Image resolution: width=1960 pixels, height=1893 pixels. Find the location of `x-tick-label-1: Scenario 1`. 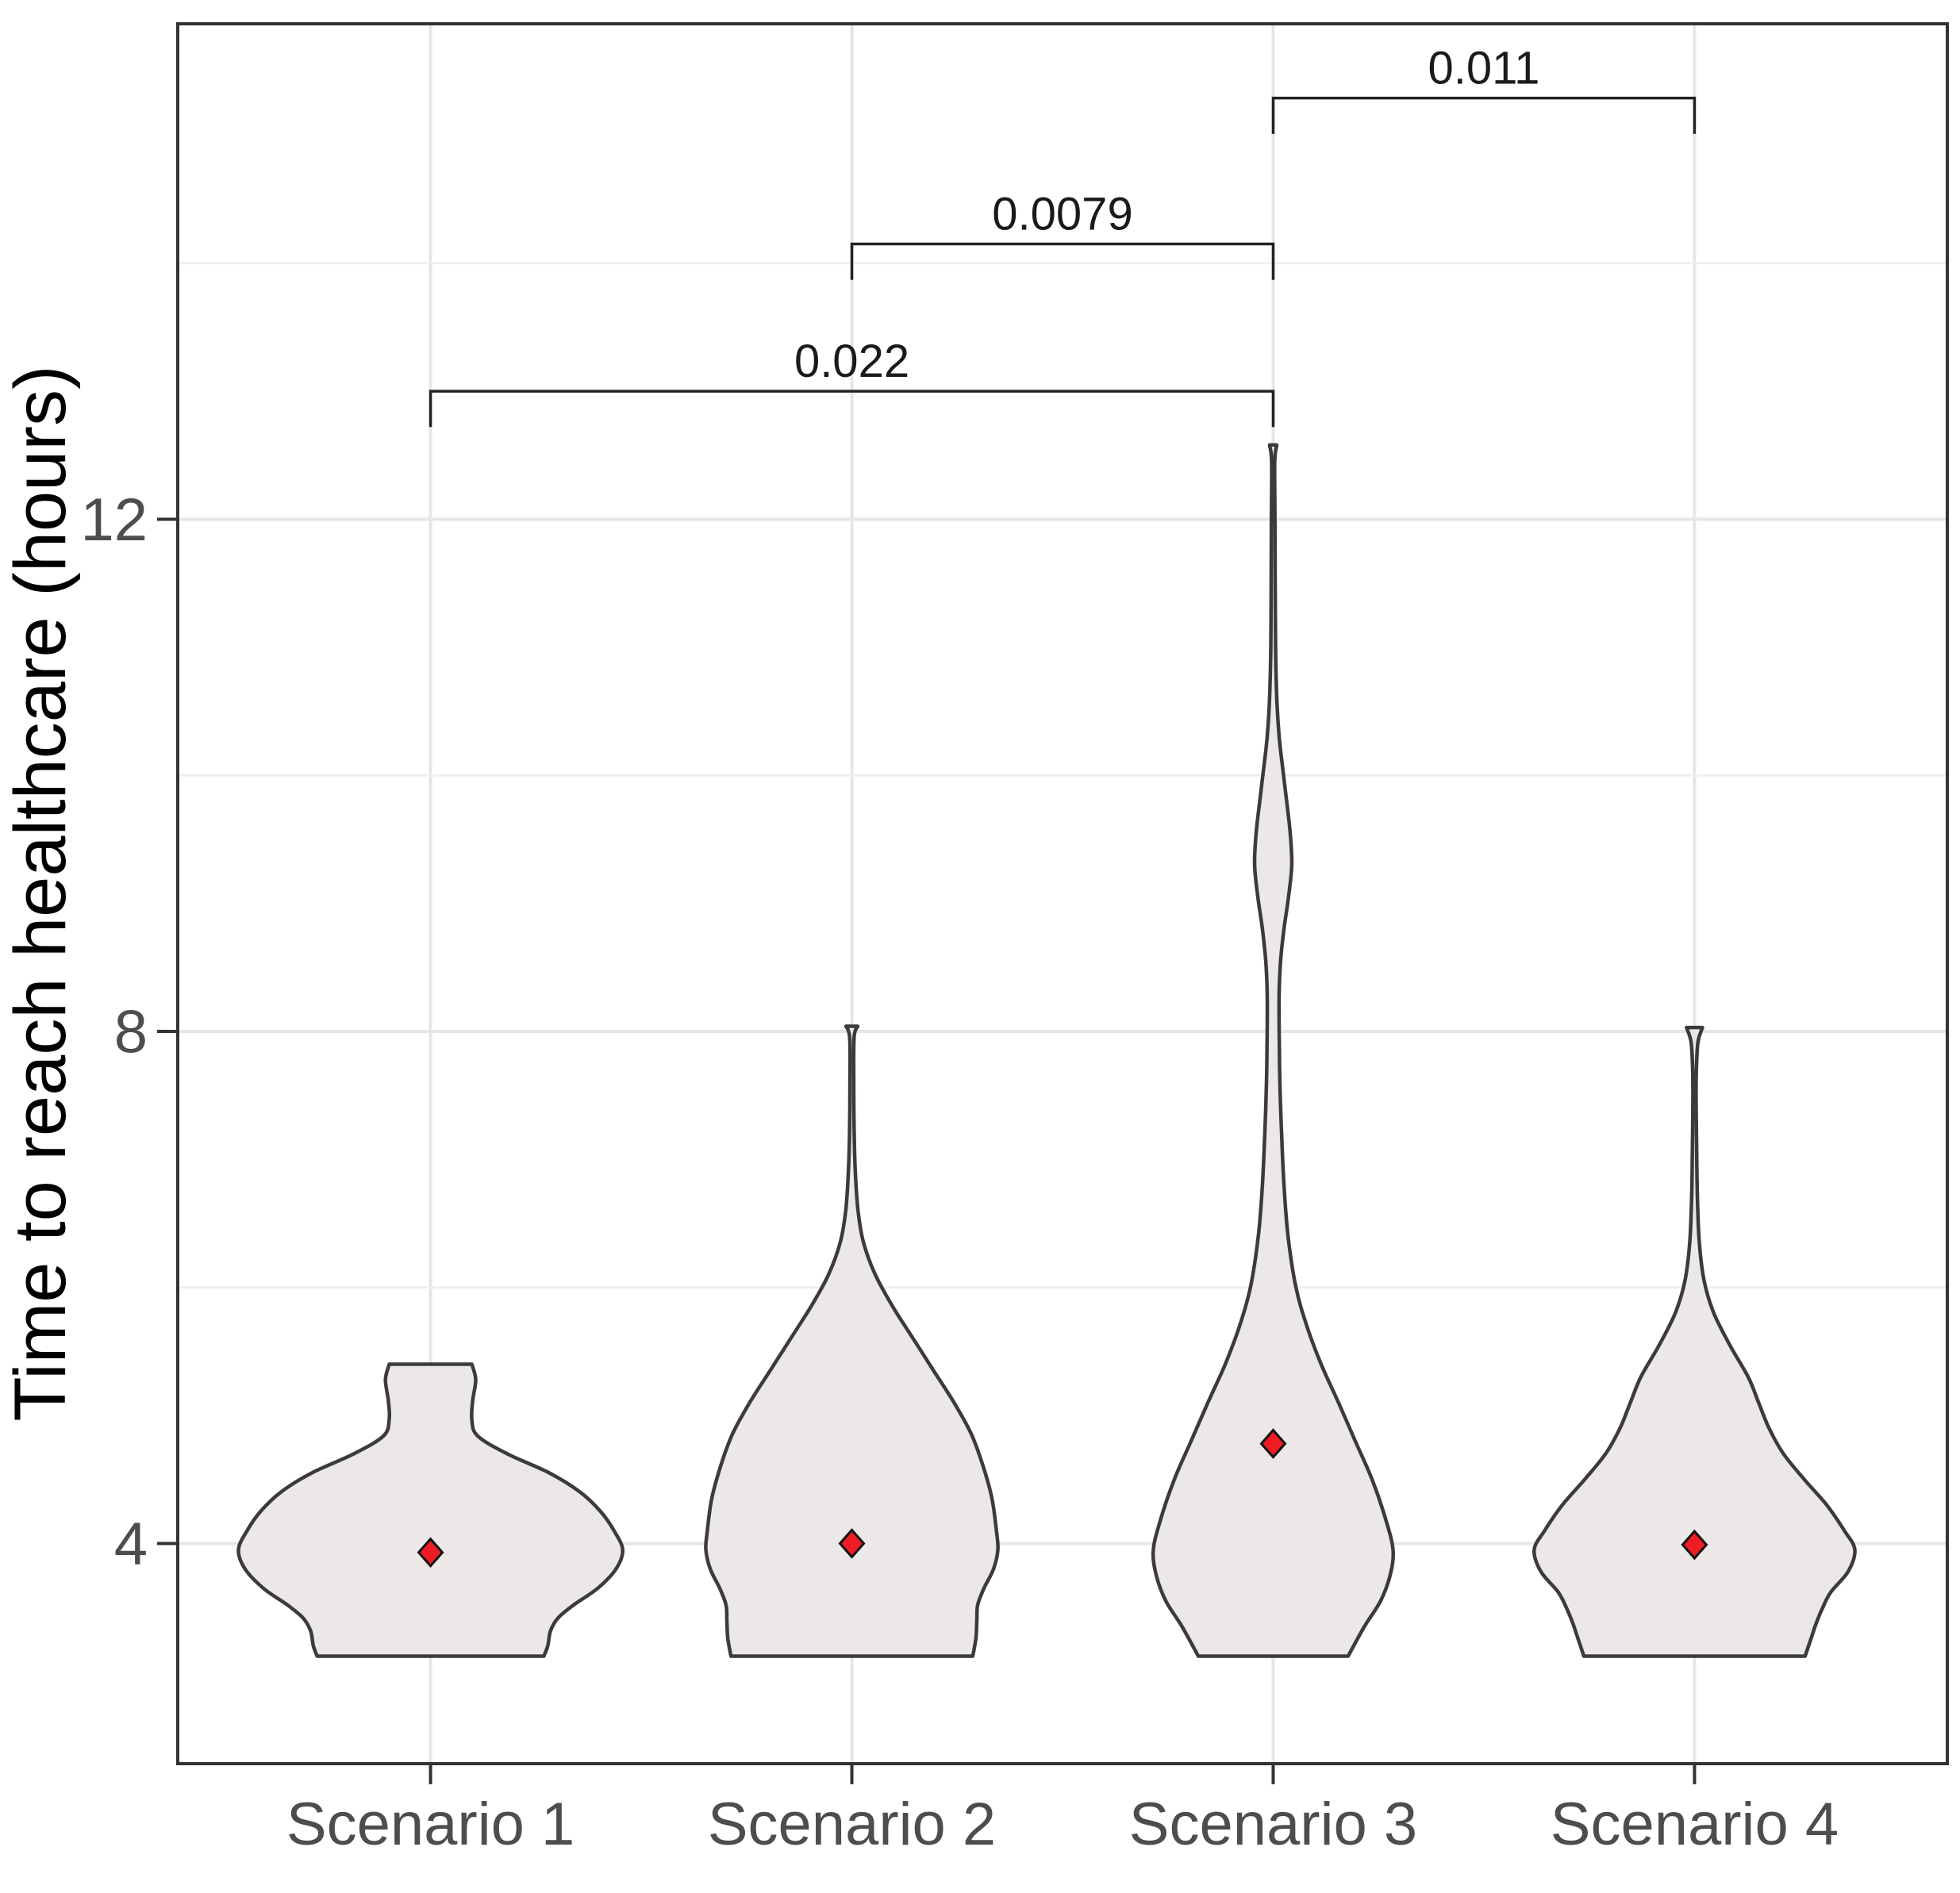

x-tick-label-1: Scenario 1 is located at coordinates (430, 1824).